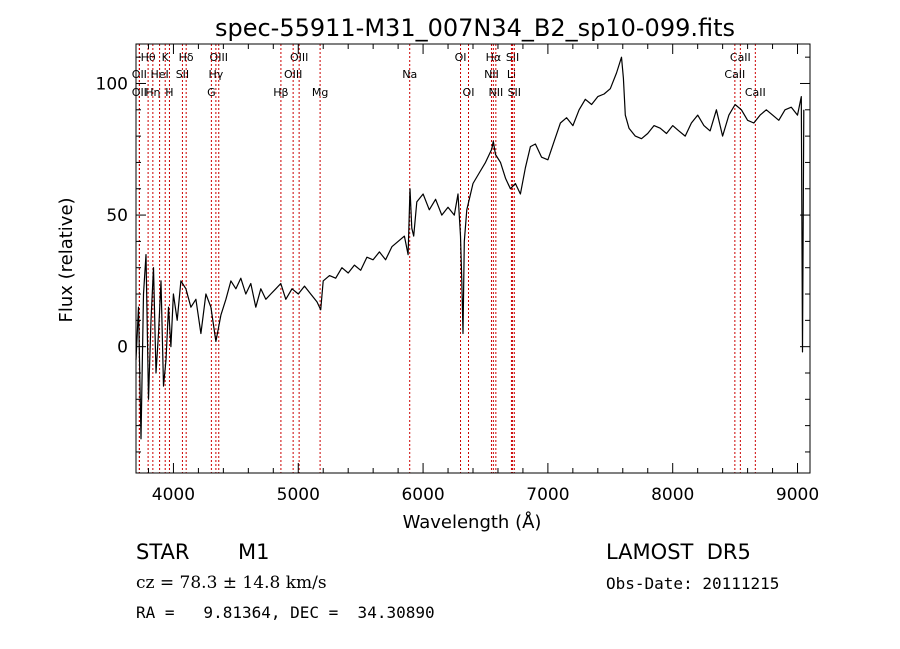 The width and height of the screenshot is (900, 649). Describe the element at coordinates (472, 522) in the screenshot. I see `x-axis-label: Wavelength (Å)` at that location.